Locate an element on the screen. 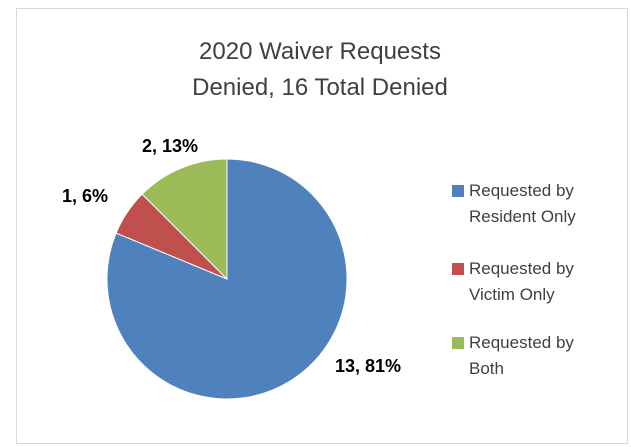 The width and height of the screenshot is (631, 447). legend-item: Requested by Resident Only is located at coordinates (527, 204).